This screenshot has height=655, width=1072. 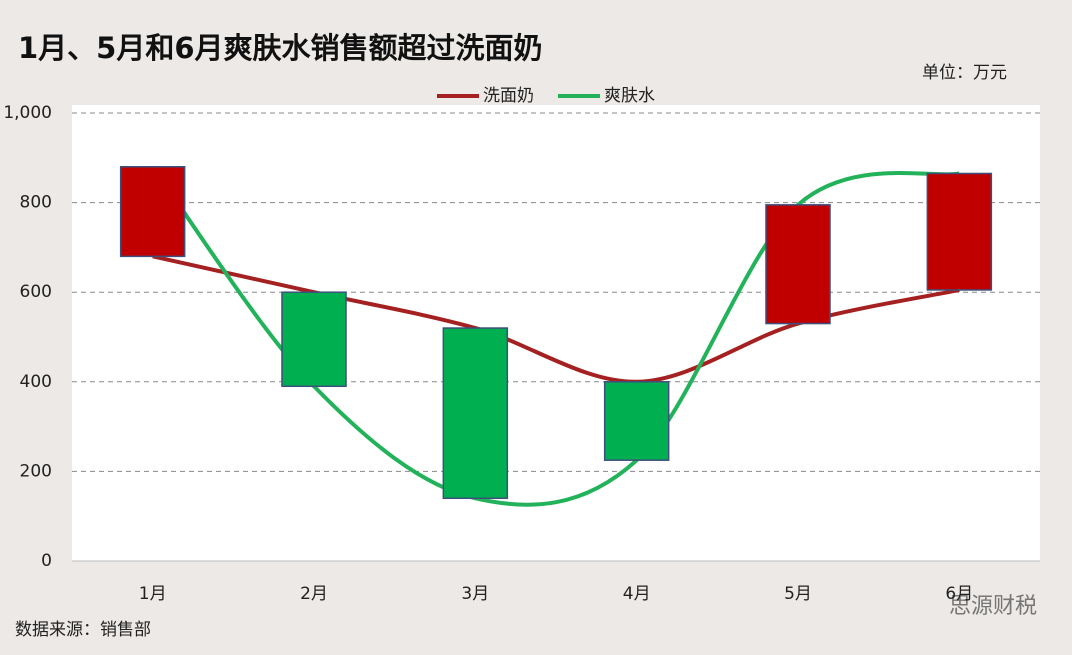 What do you see at coordinates (798, 594) in the screenshot?
I see `x-tick-label: 5月` at bounding box center [798, 594].